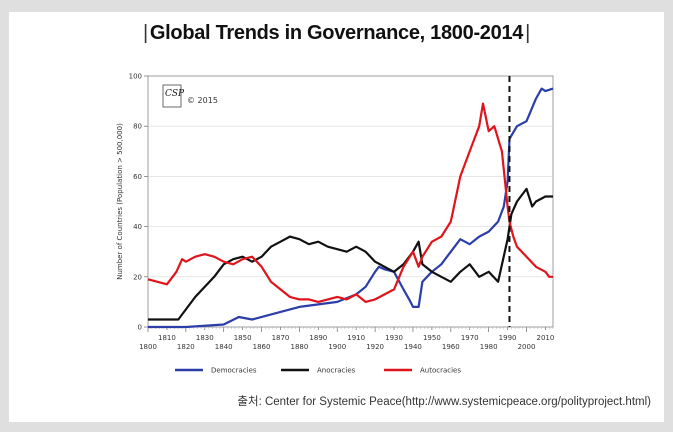 This screenshot has height=432, width=673. I want to click on logo-icon, so click(172, 96).